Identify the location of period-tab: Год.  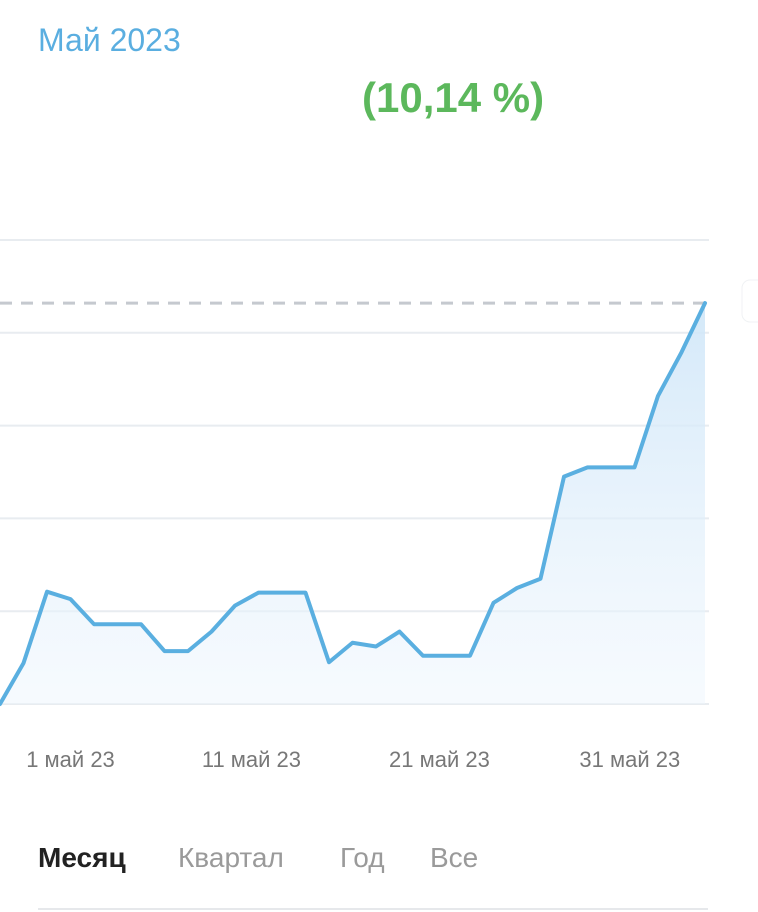
(362, 857).